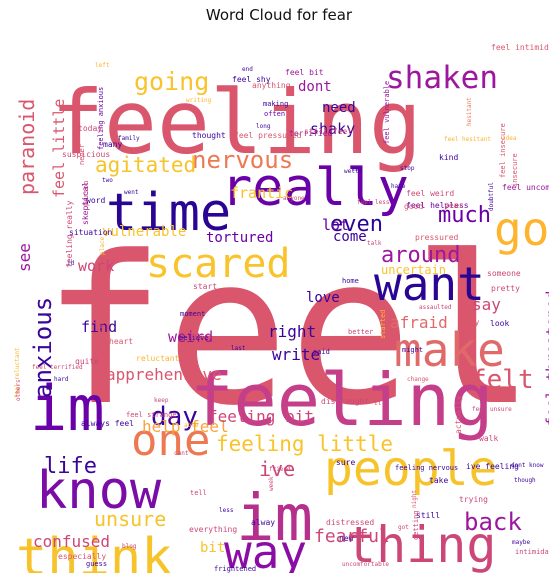  I want to click on word-believe: believe, so click(194, 338).